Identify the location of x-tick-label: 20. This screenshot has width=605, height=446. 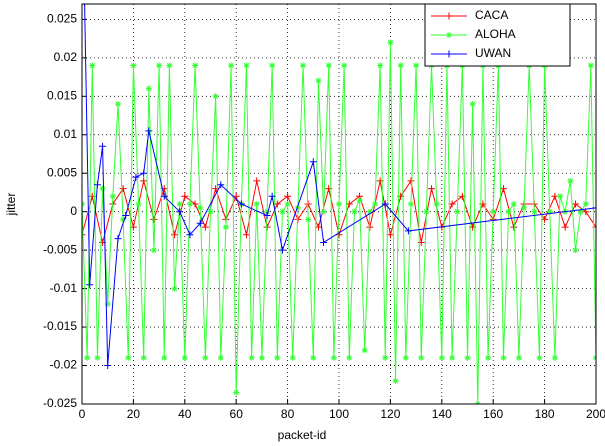
(134, 414).